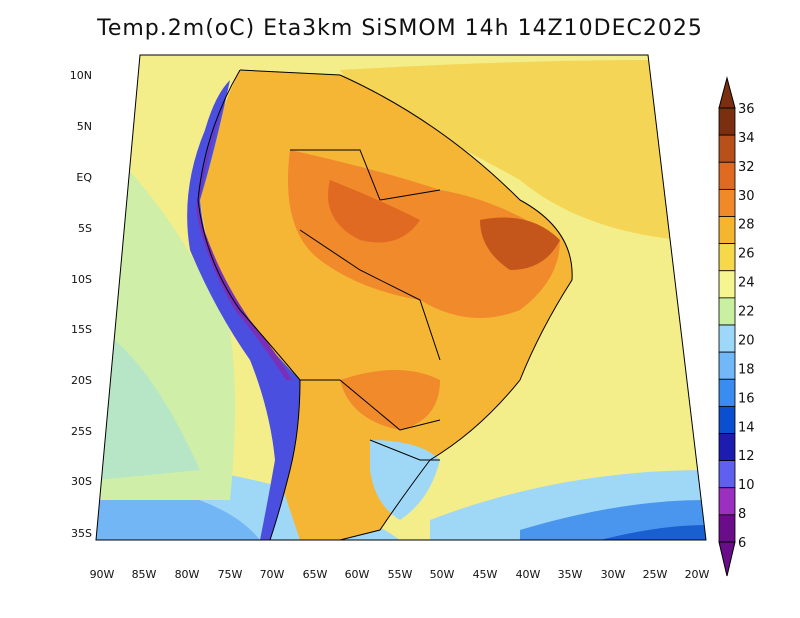  Describe the element at coordinates (528, 574) in the screenshot. I see `lon-label: 40W` at that location.